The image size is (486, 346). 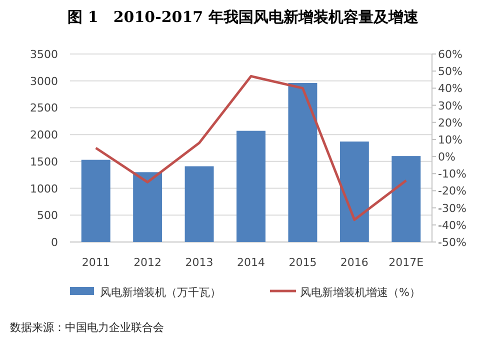 What do you see at coordinates (44, 54) in the screenshot?
I see `y-tick-label: 3500` at bounding box center [44, 54].